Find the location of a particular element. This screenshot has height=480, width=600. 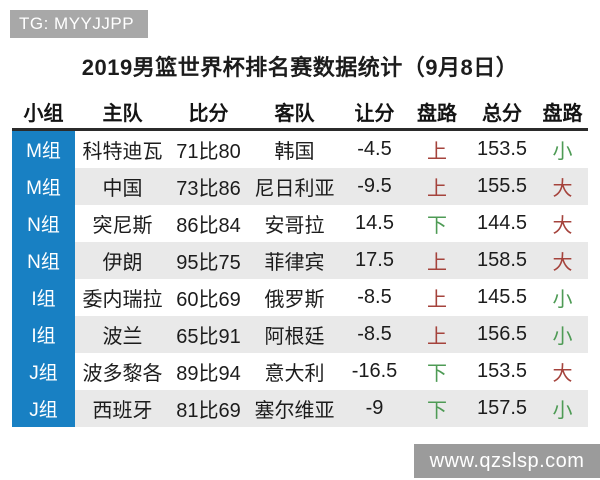

home-team-cell: 突尼斯 is located at coordinates (122, 226).